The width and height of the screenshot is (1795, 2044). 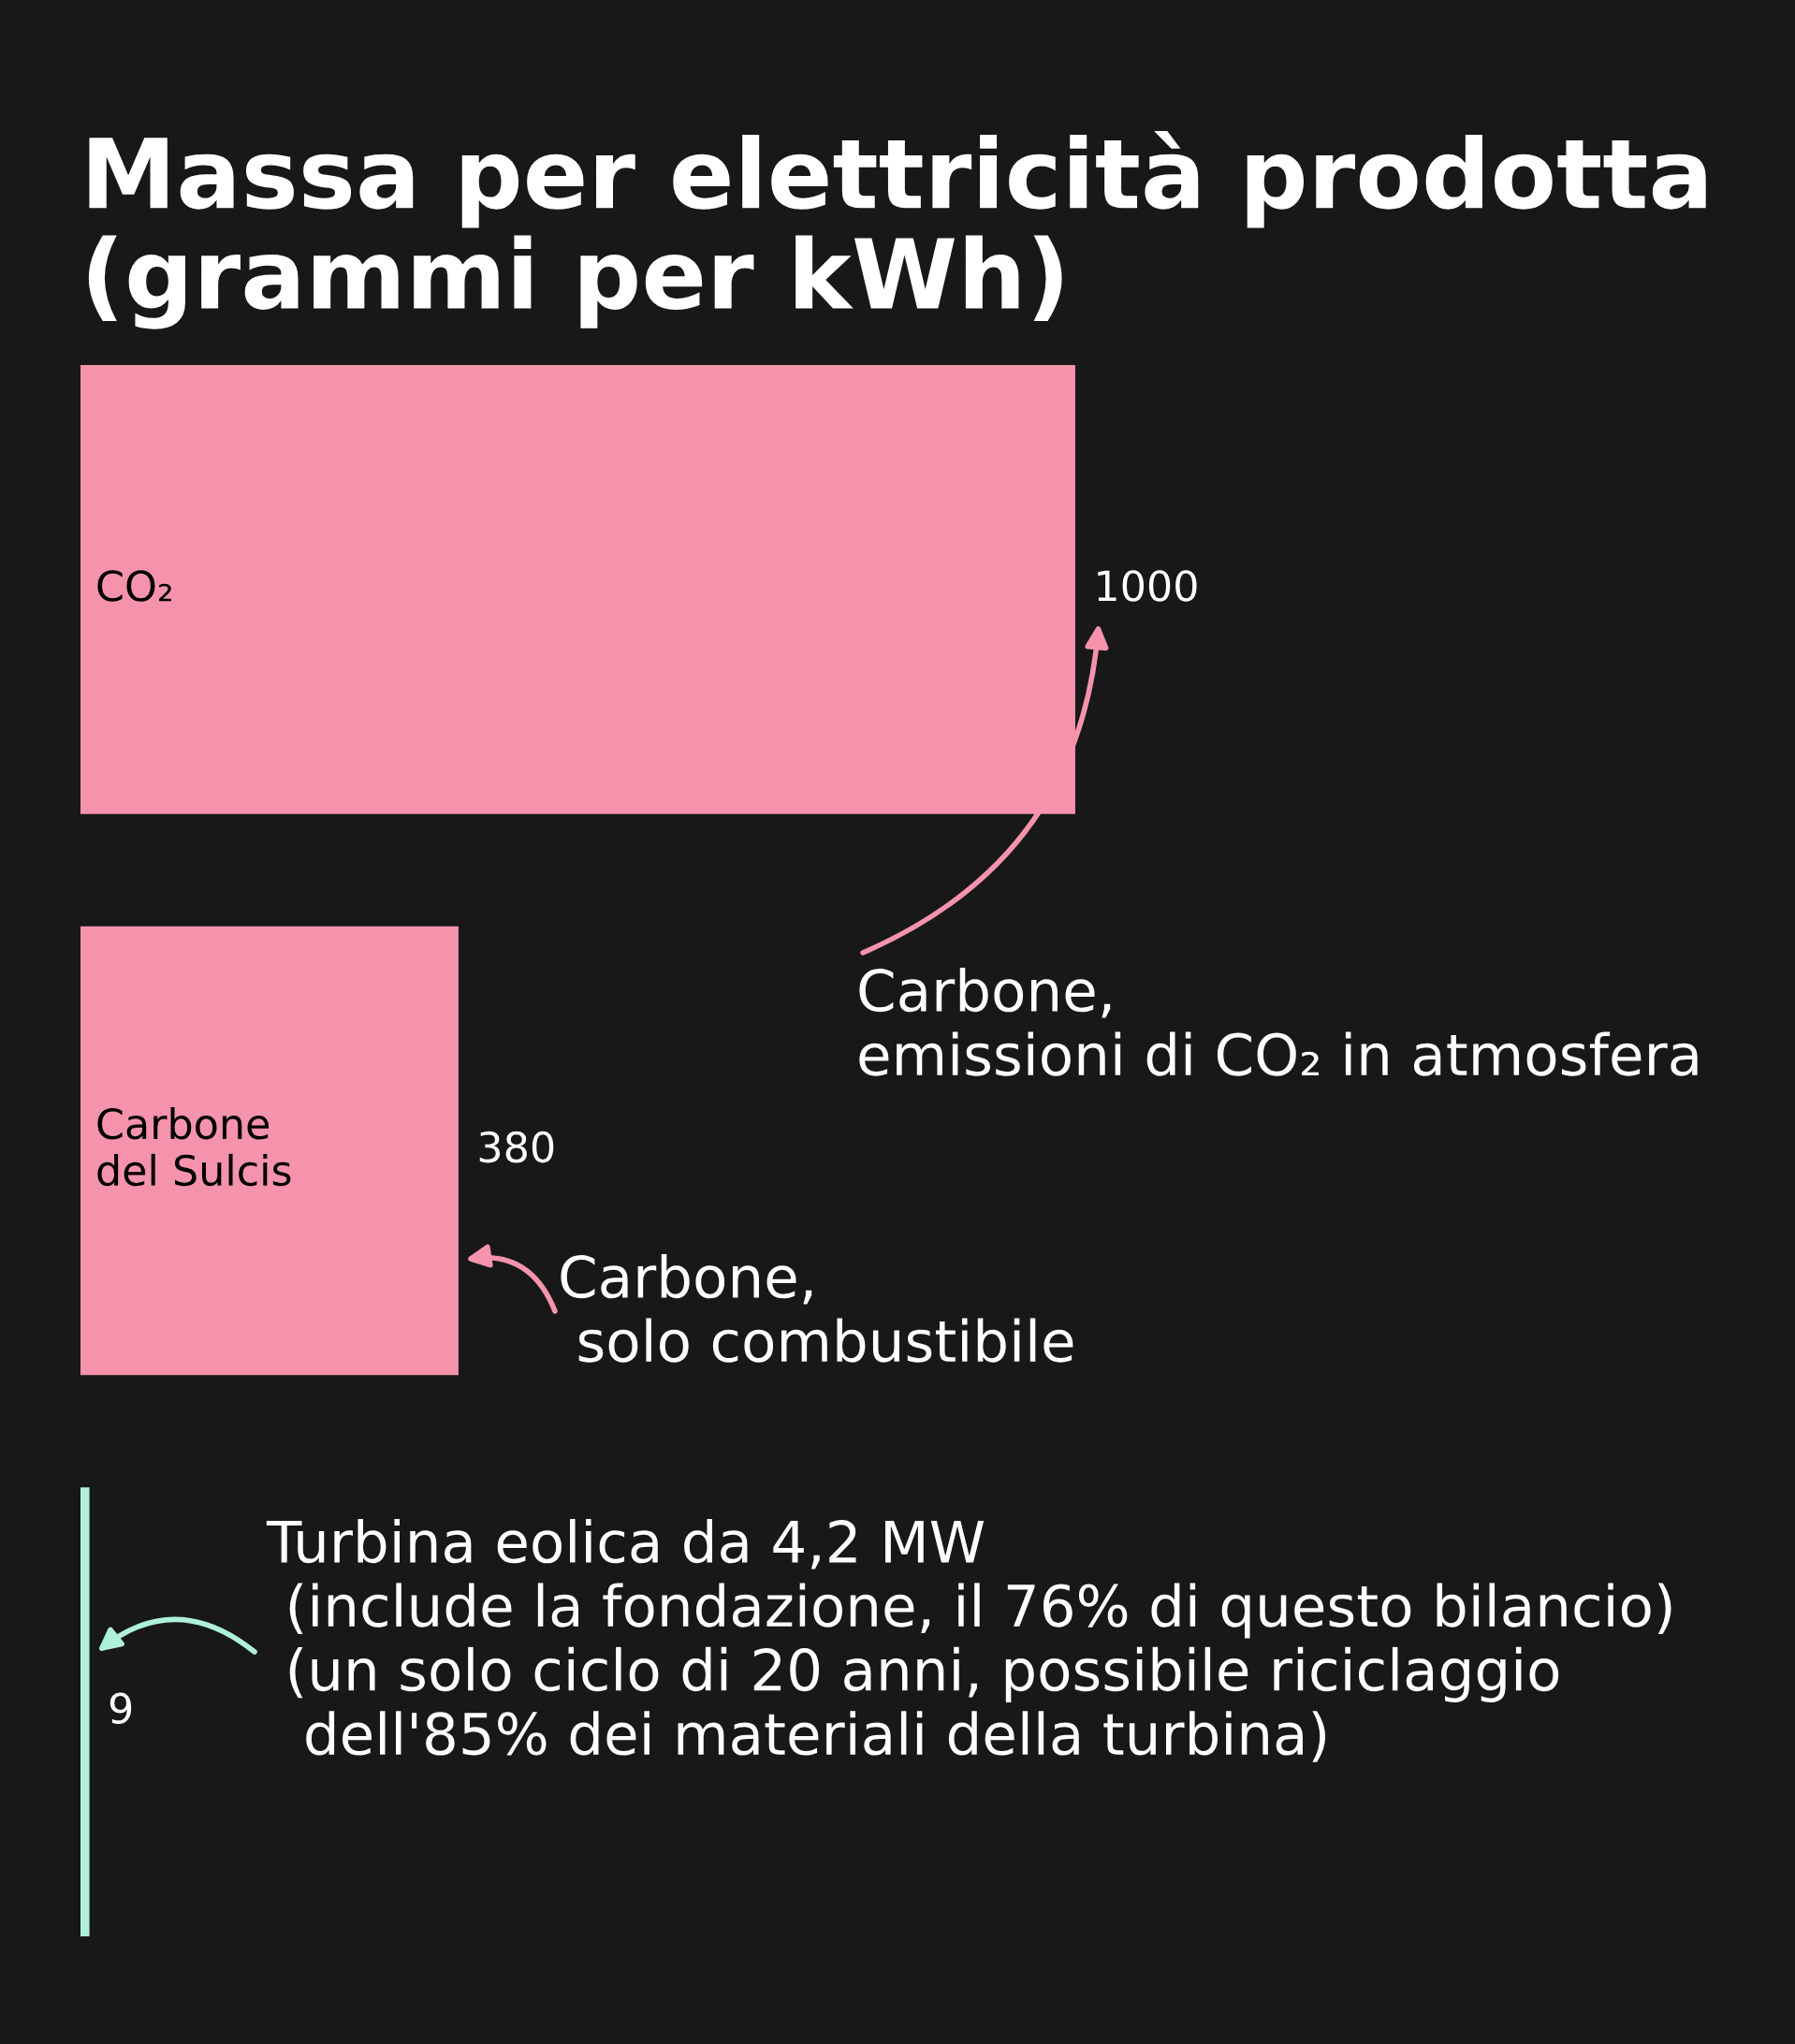 What do you see at coordinates (194, 1147) in the screenshot?
I see `y-tick-label: Carbone del Sulcis` at bounding box center [194, 1147].